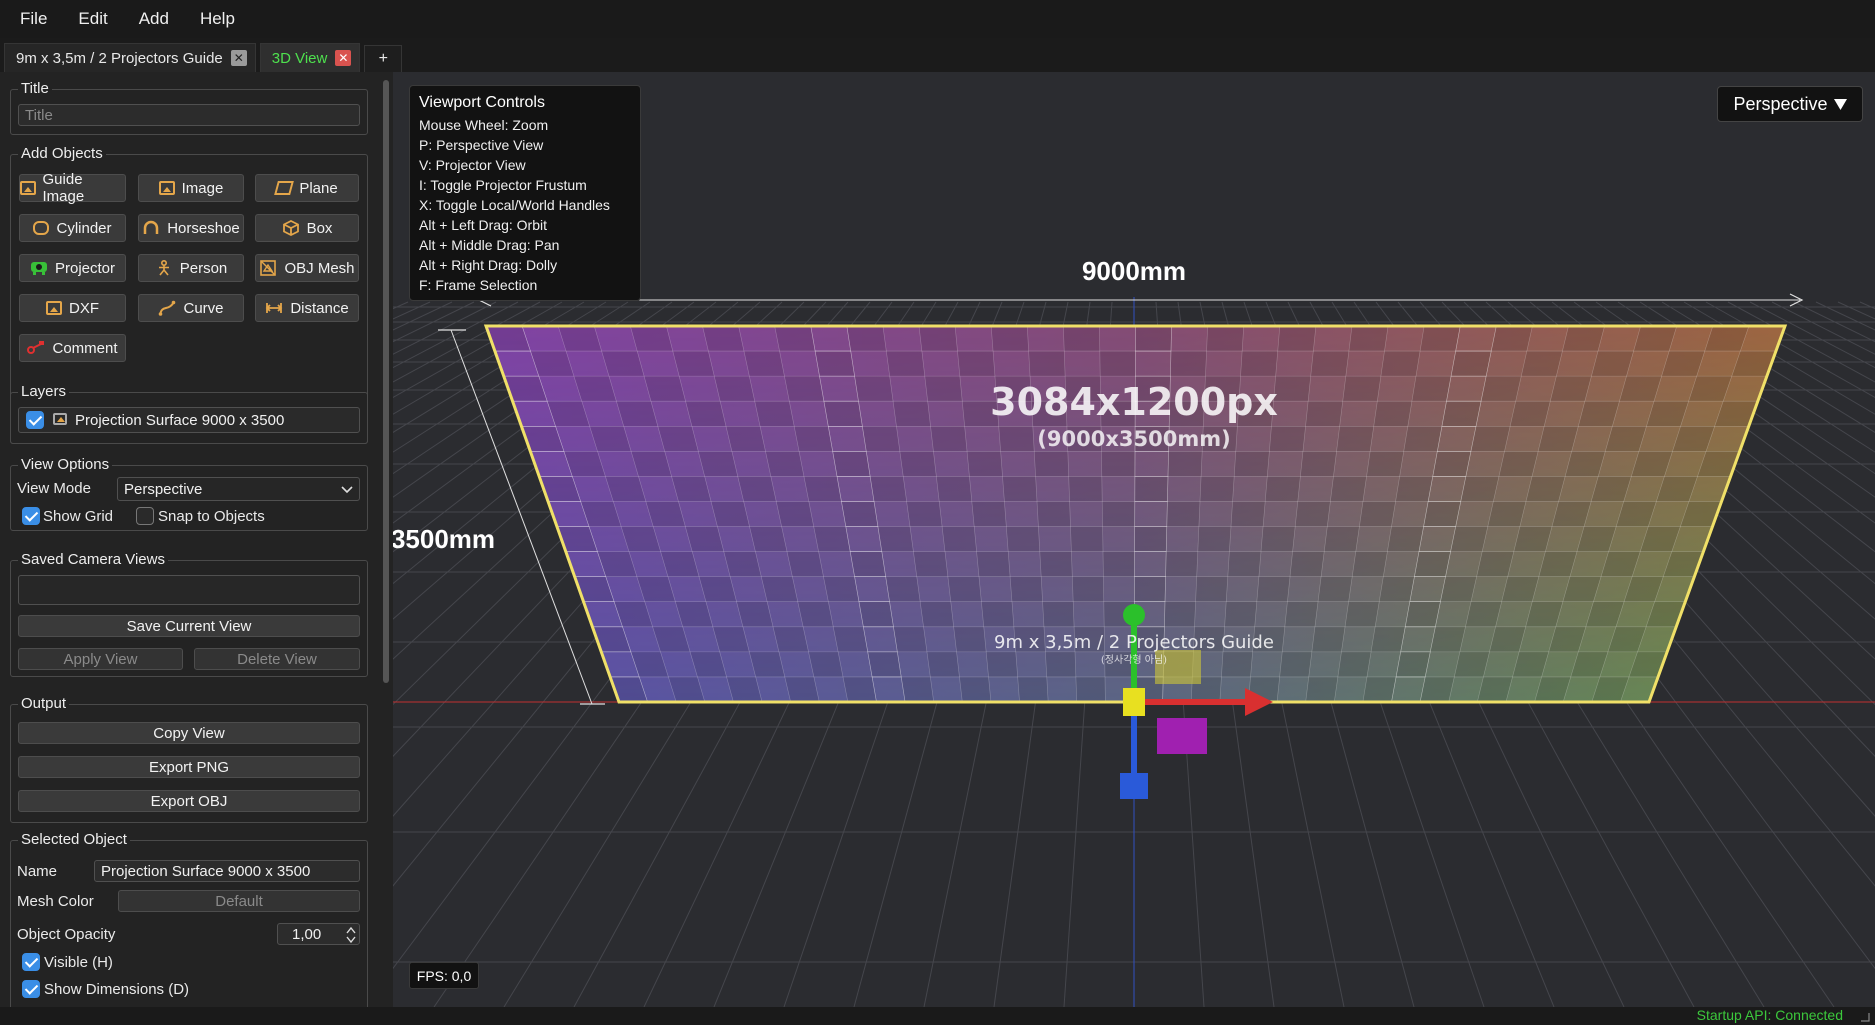  I want to click on cylinder-icon, so click(41, 228).